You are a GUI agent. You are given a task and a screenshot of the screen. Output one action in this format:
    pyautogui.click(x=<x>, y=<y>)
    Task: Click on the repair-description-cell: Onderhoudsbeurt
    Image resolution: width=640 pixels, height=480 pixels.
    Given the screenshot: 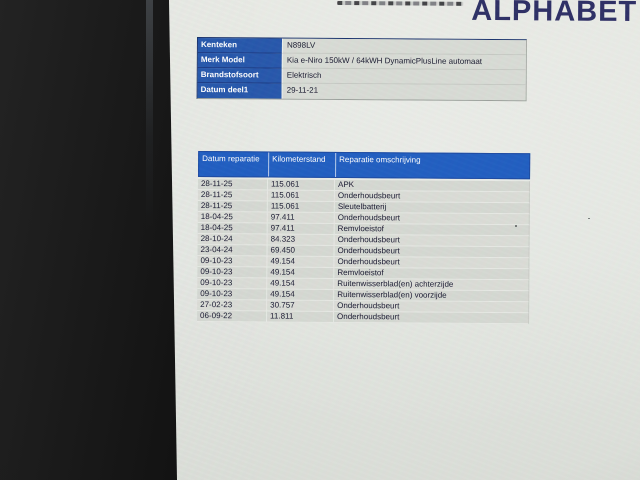 What is the action you would take?
    pyautogui.click(x=432, y=318)
    